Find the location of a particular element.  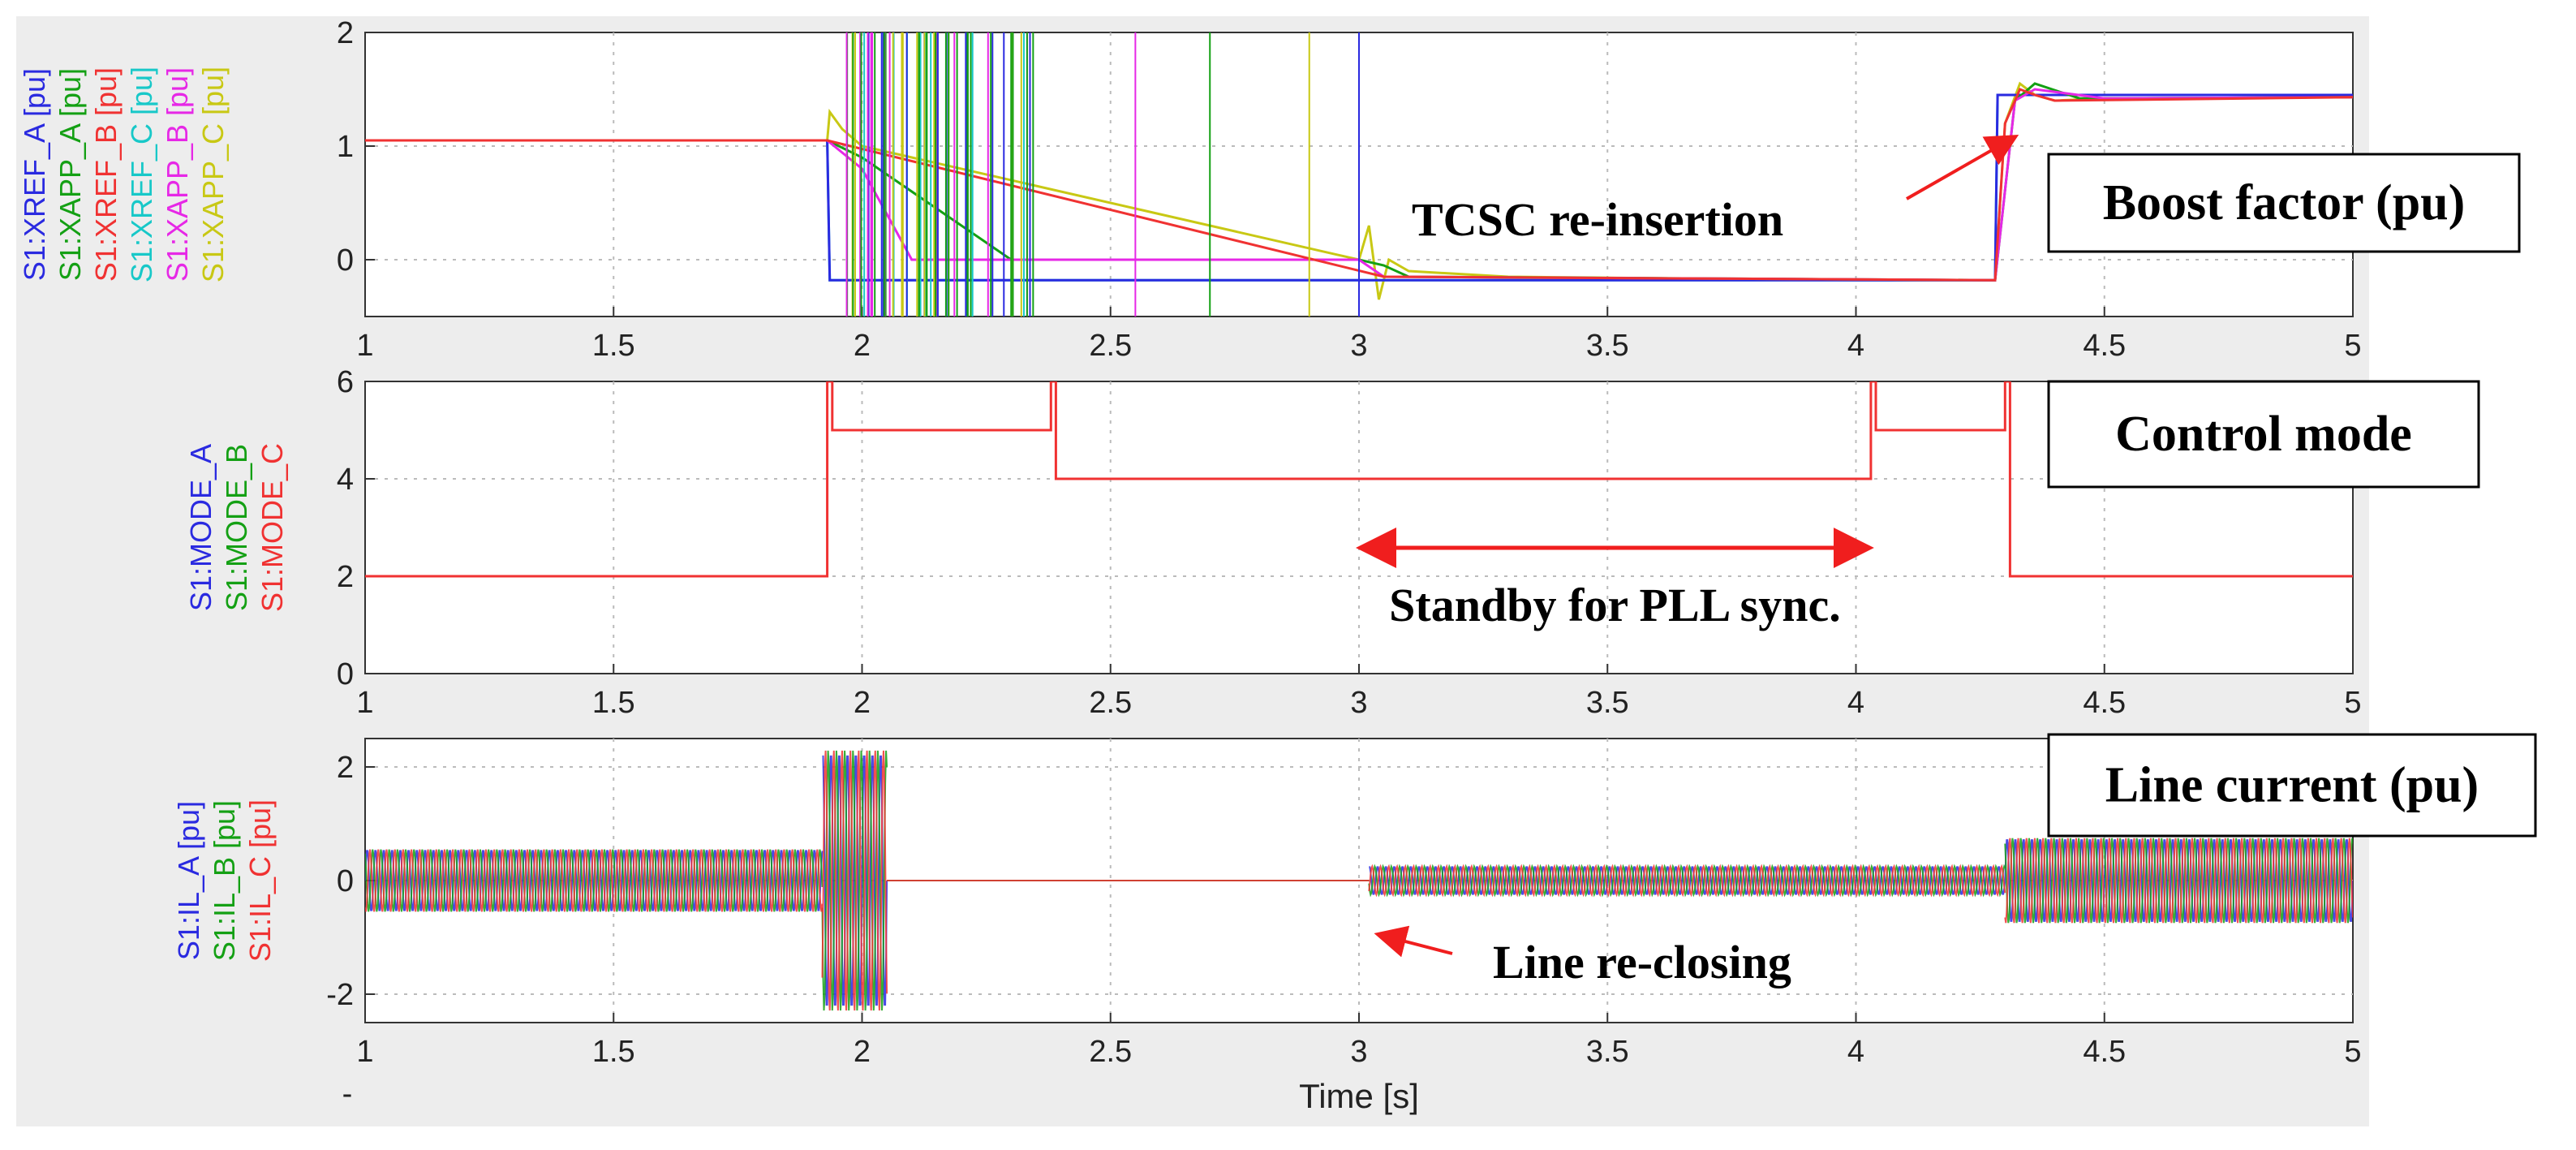

y-tick-label: 1 is located at coordinates (345, 147).